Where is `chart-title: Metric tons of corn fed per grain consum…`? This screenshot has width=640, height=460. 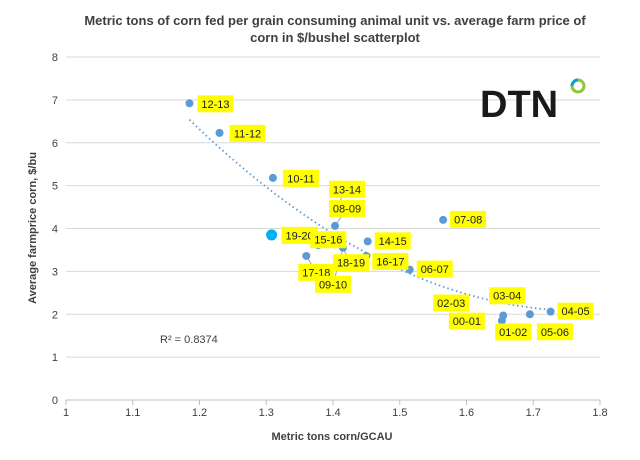 chart-title: Metric tons of corn fed per grain consum… is located at coordinates (335, 29).